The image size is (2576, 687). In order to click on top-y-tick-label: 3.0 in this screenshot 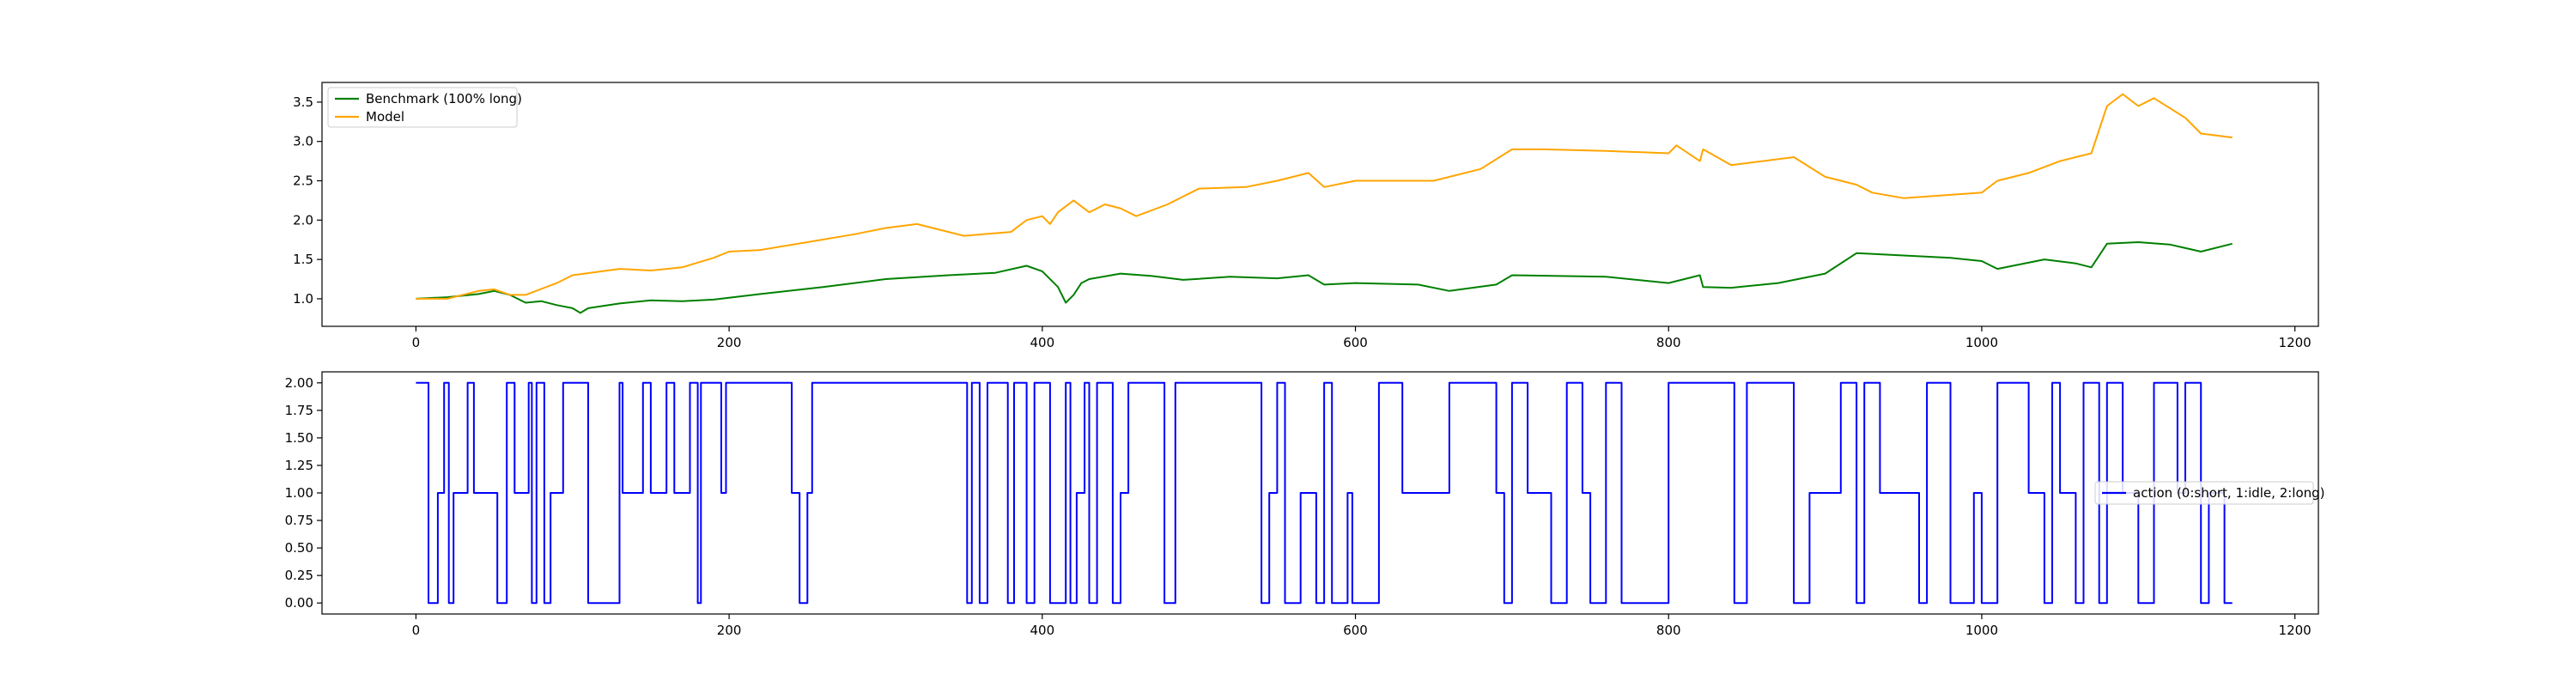, I will do `click(303, 141)`.